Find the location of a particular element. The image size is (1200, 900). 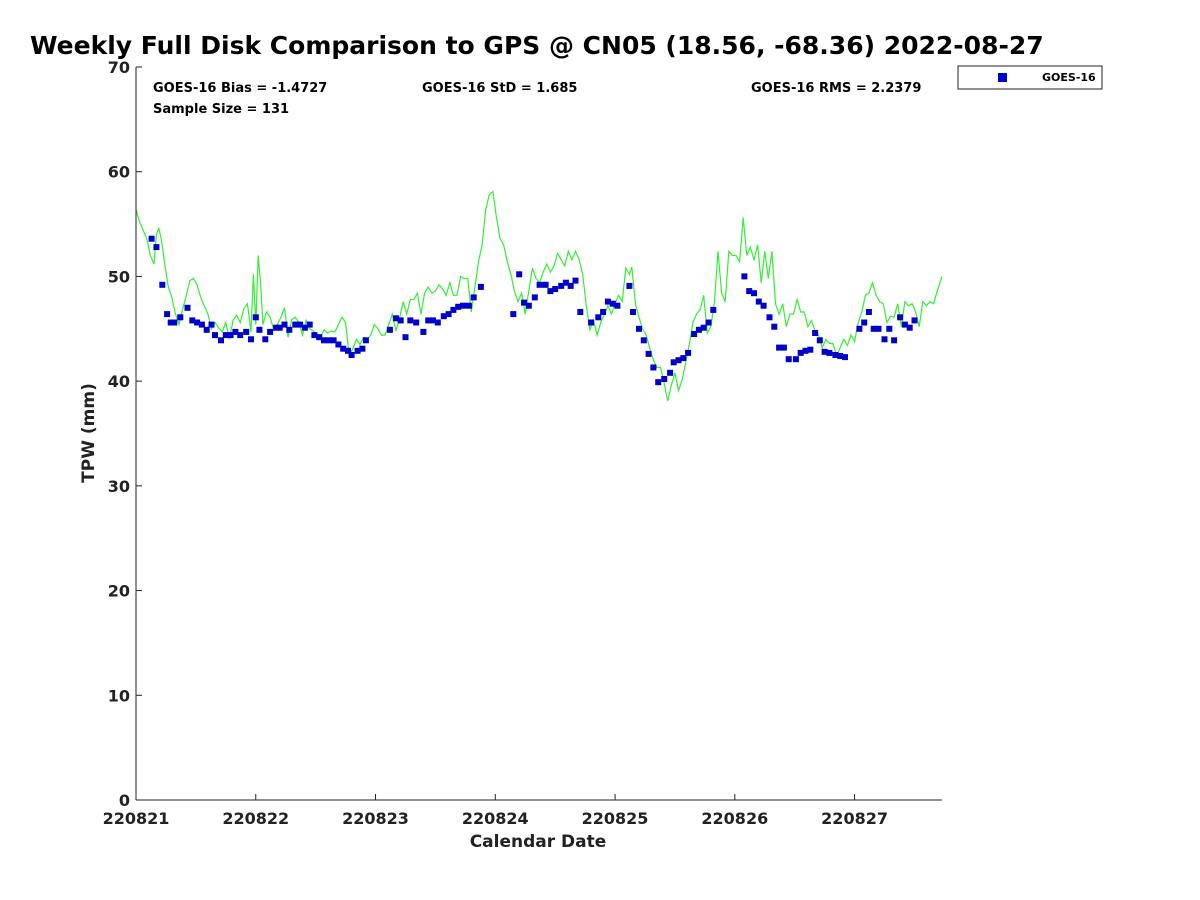

goes16-points-layer is located at coordinates (533, 310).